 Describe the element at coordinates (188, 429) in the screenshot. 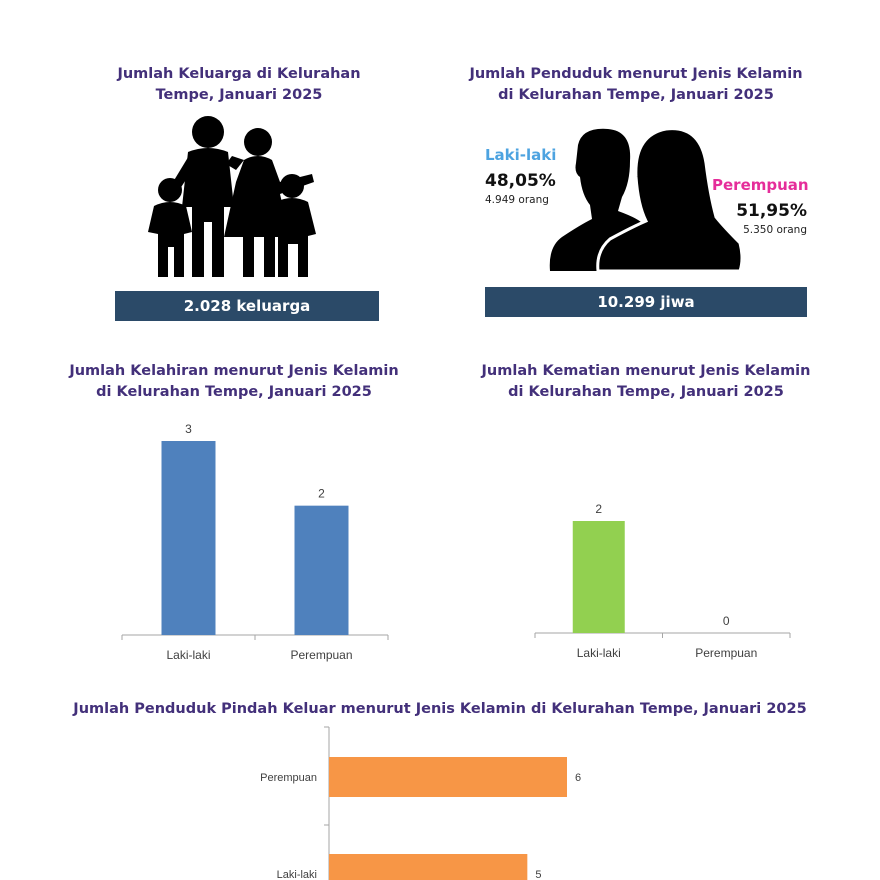

I see `data-label: 3` at that location.